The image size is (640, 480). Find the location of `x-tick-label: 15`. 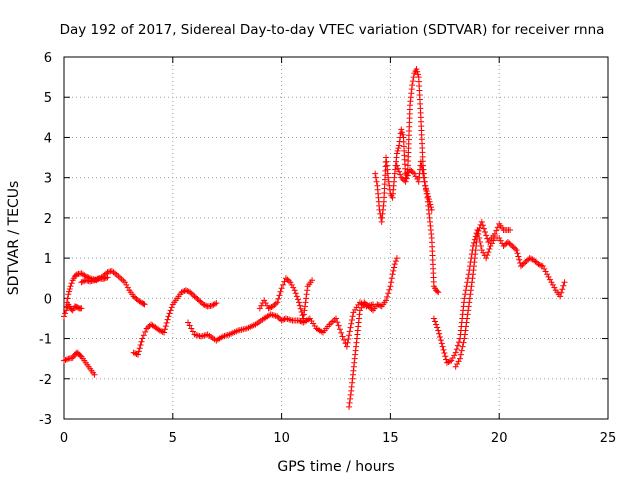

x-tick-label: 15 is located at coordinates (390, 438).